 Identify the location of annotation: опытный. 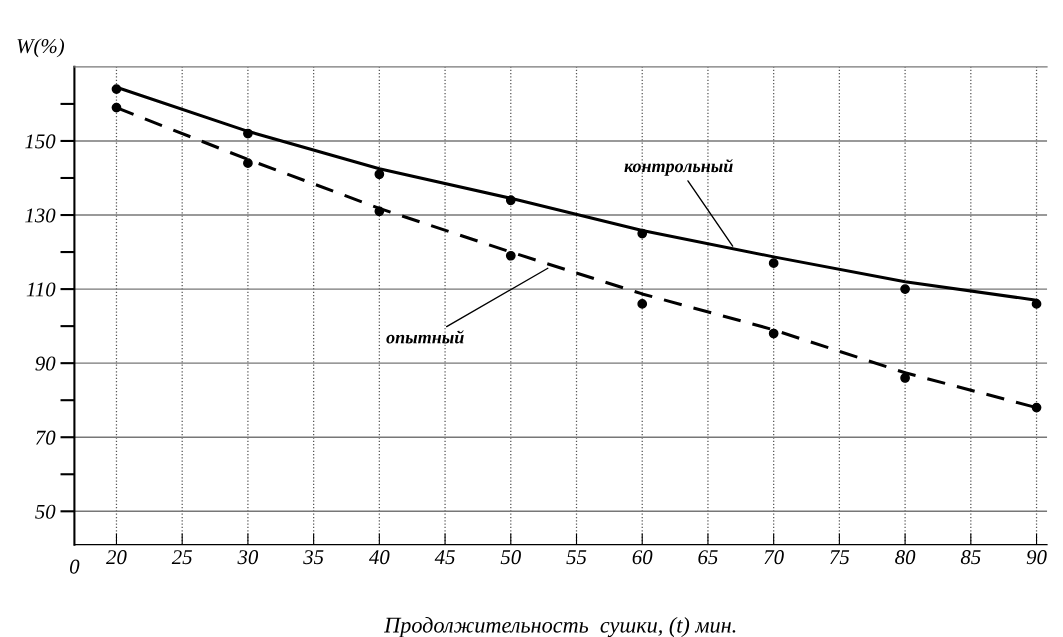
(425, 337).